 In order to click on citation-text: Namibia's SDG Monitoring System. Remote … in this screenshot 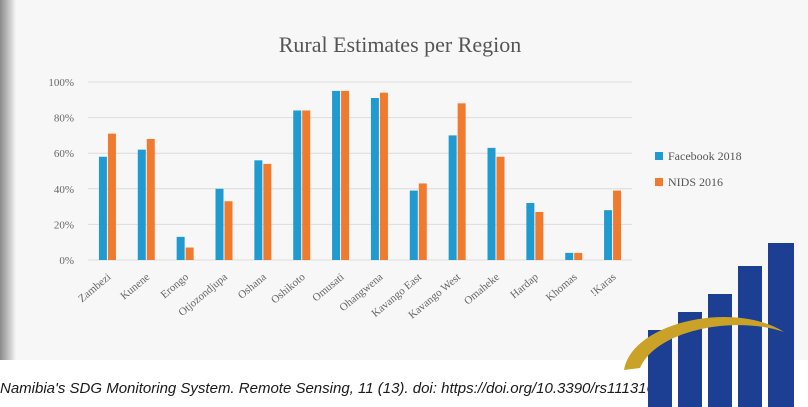, I will do `click(336, 388)`.